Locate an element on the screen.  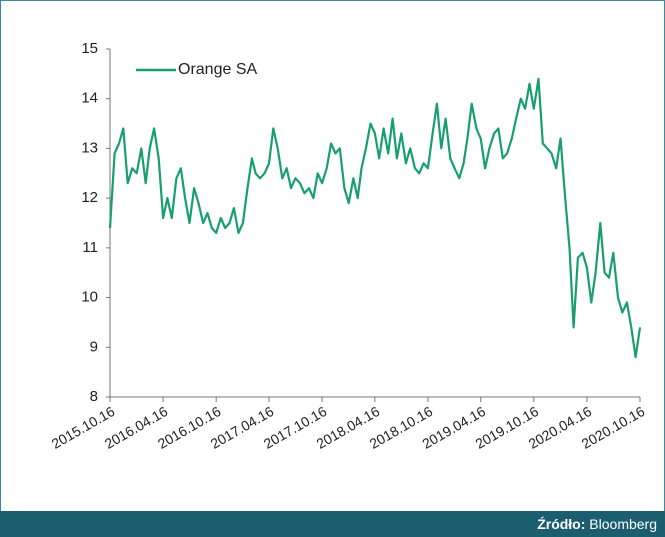
source: Źródło: Bloomberg is located at coordinates (597, 524).